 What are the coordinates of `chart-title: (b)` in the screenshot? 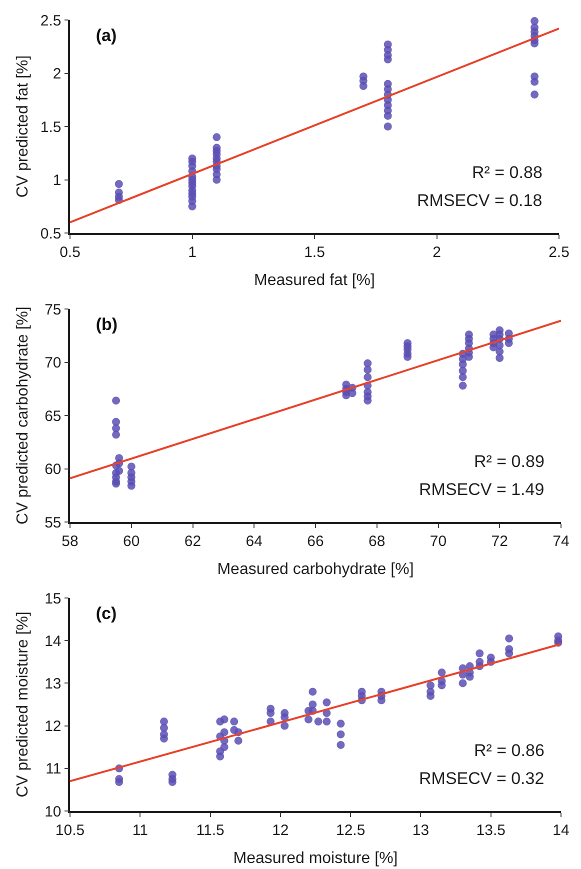 It's located at (107, 324).